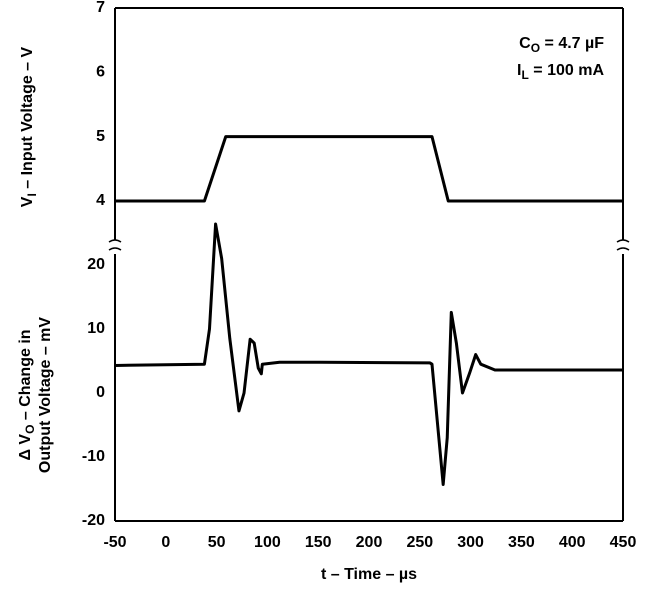  I want to click on x-tick-label: 350, so click(521, 542).